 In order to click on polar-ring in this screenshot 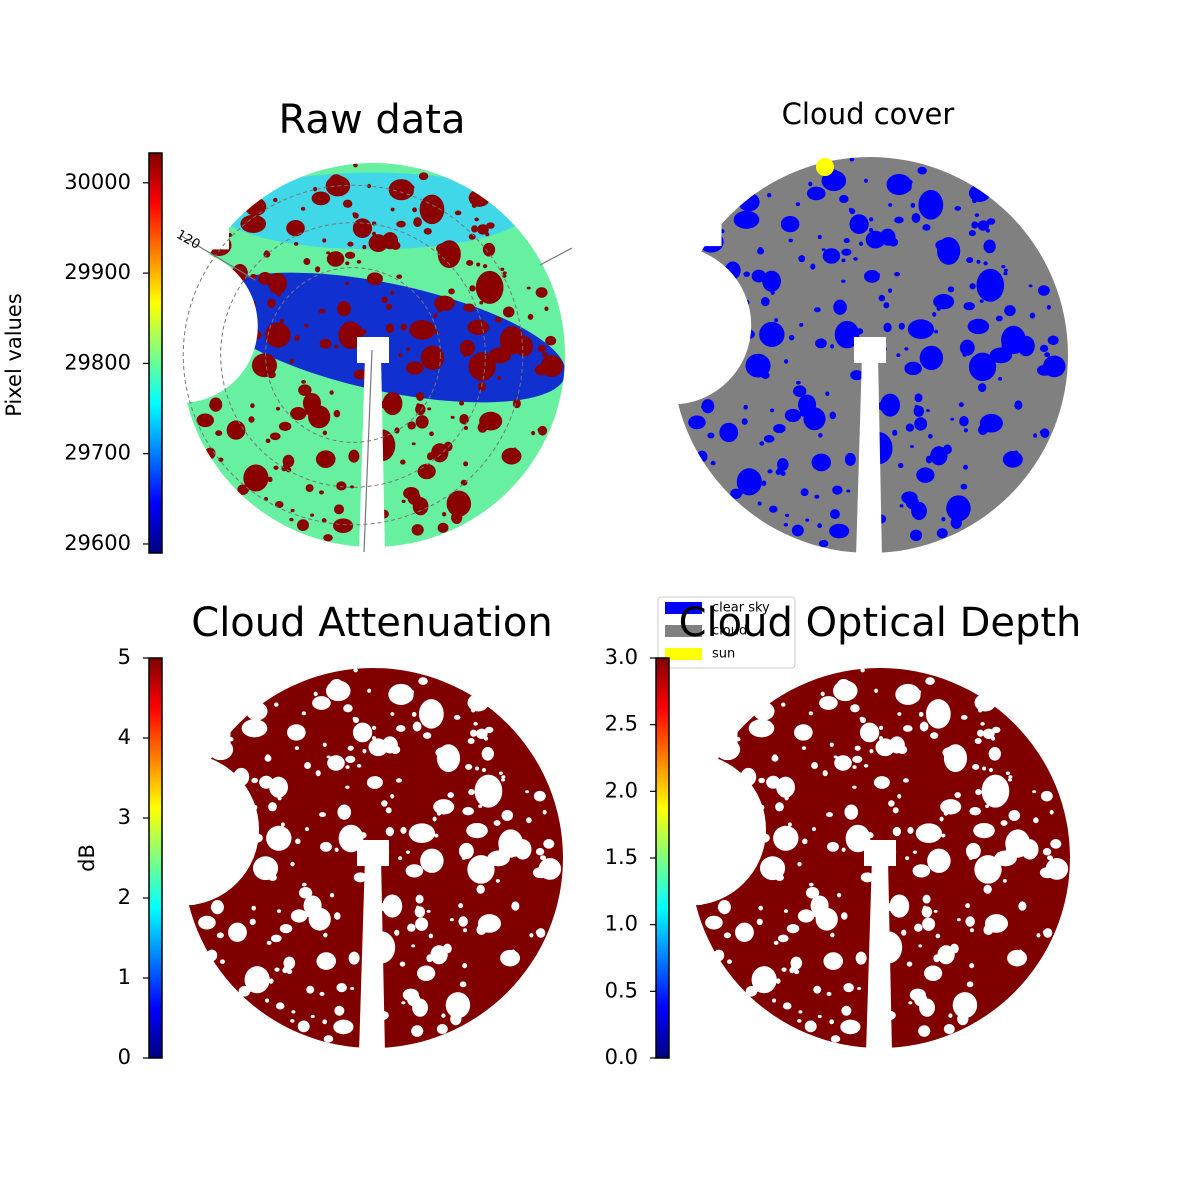, I will do `click(353, 355)`.